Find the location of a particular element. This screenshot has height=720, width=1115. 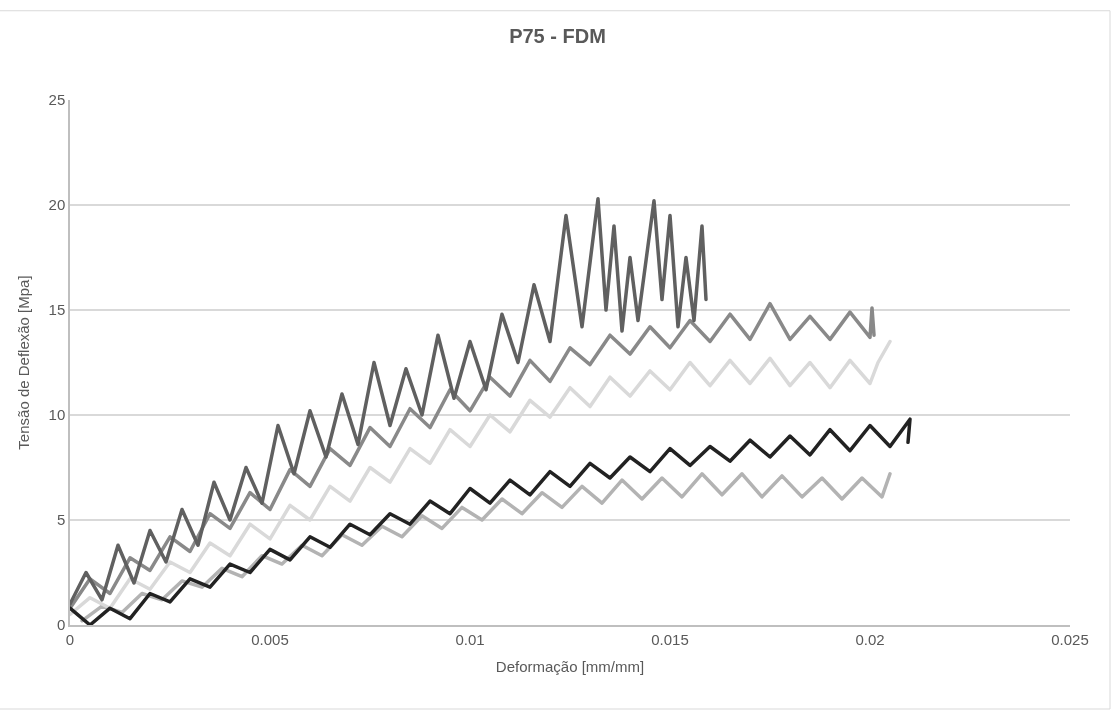

chart-title: P75 - FDM is located at coordinates (557, 36).